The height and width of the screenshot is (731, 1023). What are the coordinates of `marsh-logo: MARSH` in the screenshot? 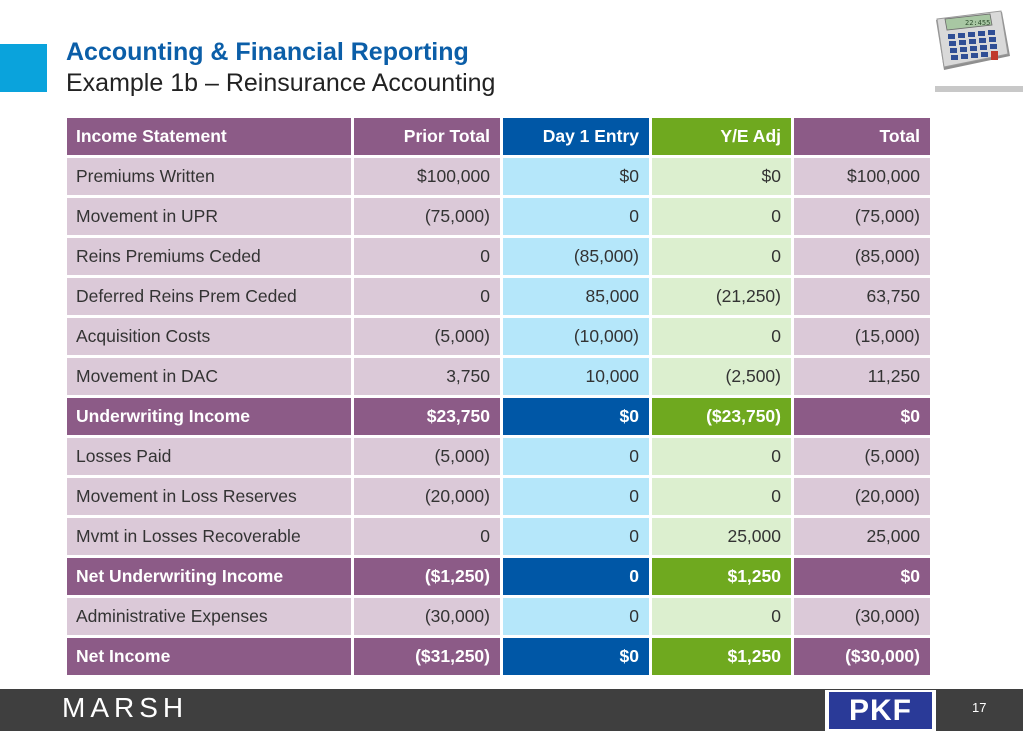 It's located at (125, 707).